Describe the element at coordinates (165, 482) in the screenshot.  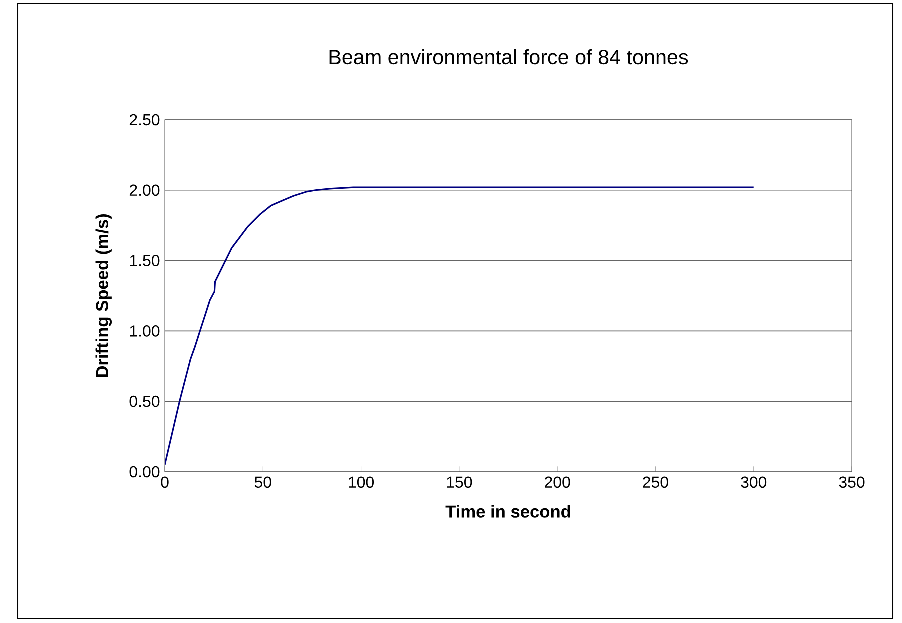
I see `x-tick-label: 0` at that location.